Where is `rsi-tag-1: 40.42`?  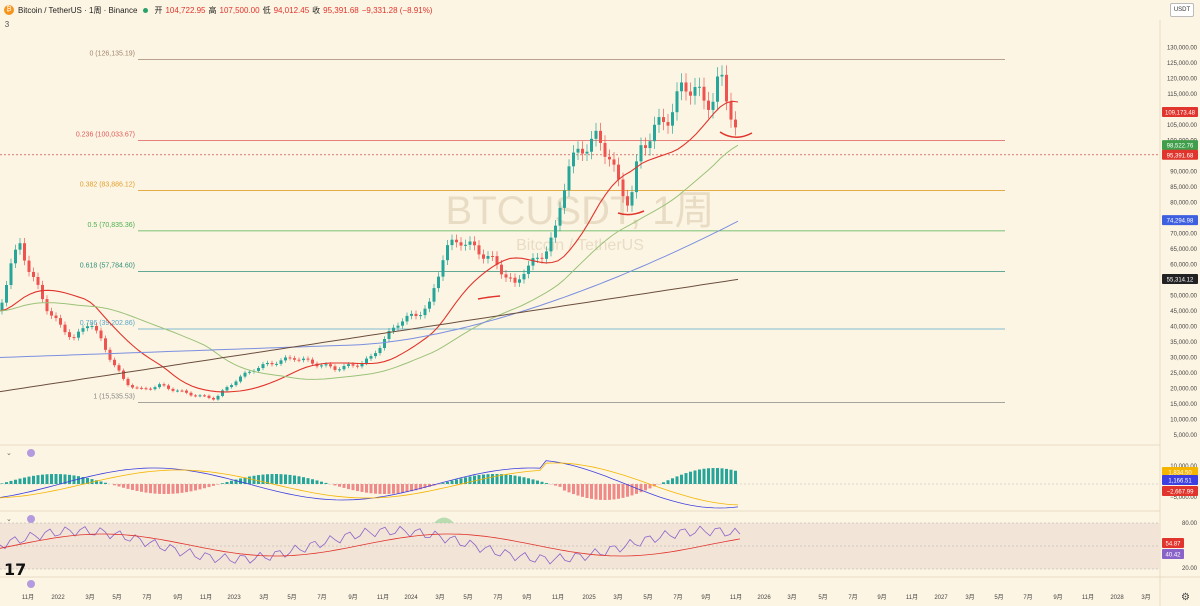 rsi-tag-1: 40.42 is located at coordinates (1173, 556).